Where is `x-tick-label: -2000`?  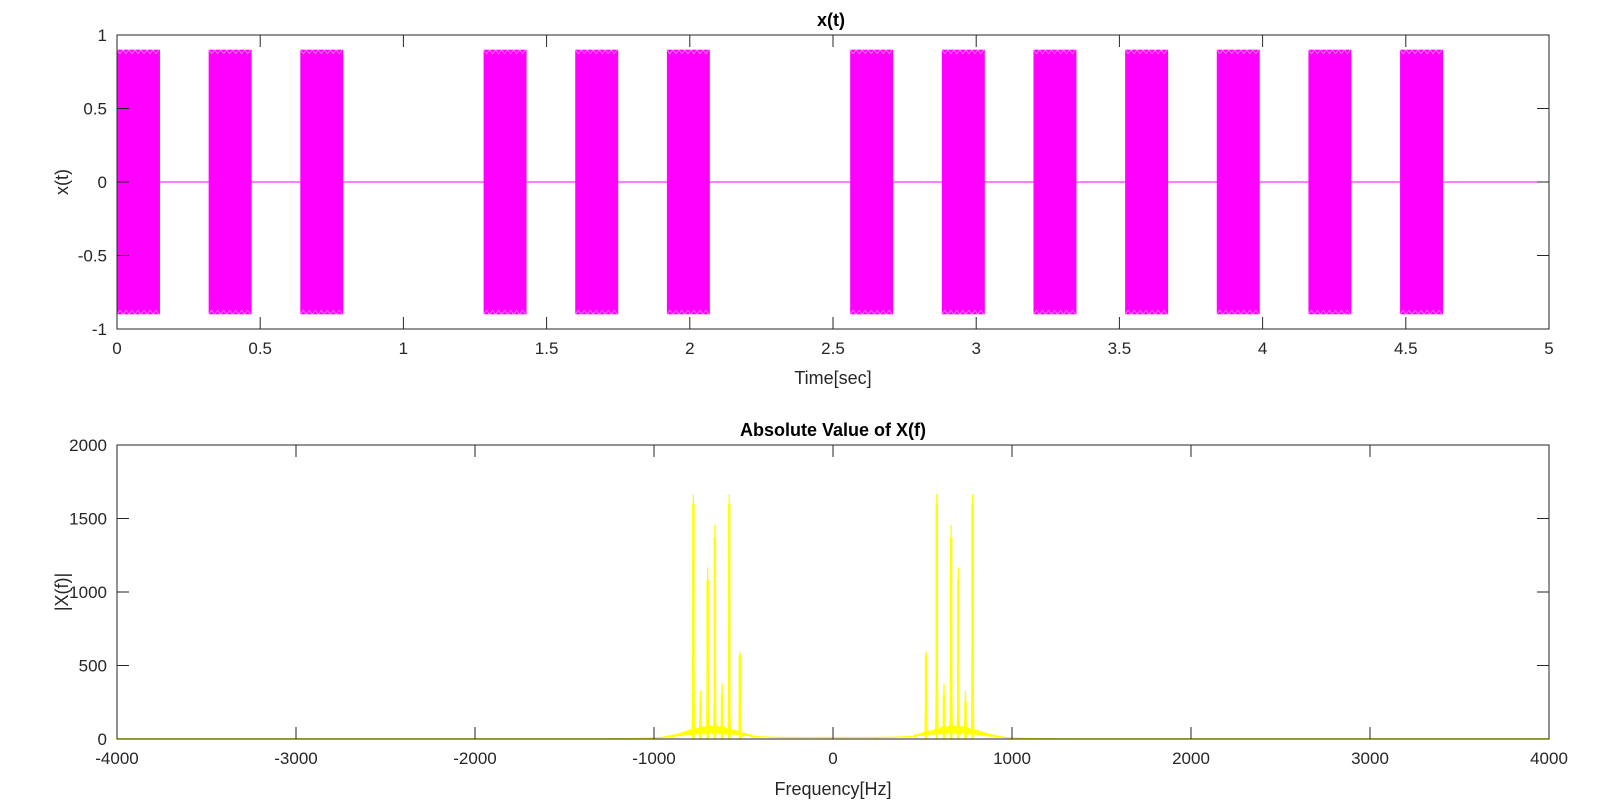
x-tick-label: -2000 is located at coordinates (474, 758).